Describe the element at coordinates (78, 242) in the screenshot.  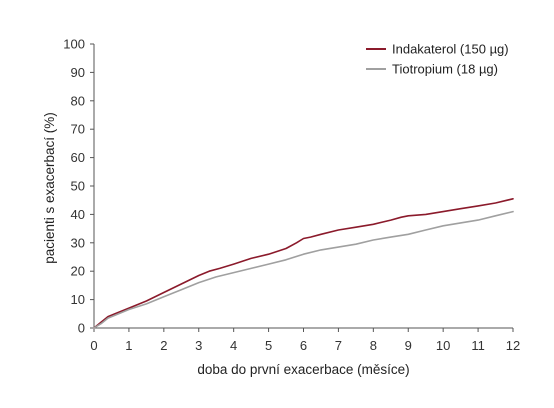
I see `y-tick-label: 30` at that location.